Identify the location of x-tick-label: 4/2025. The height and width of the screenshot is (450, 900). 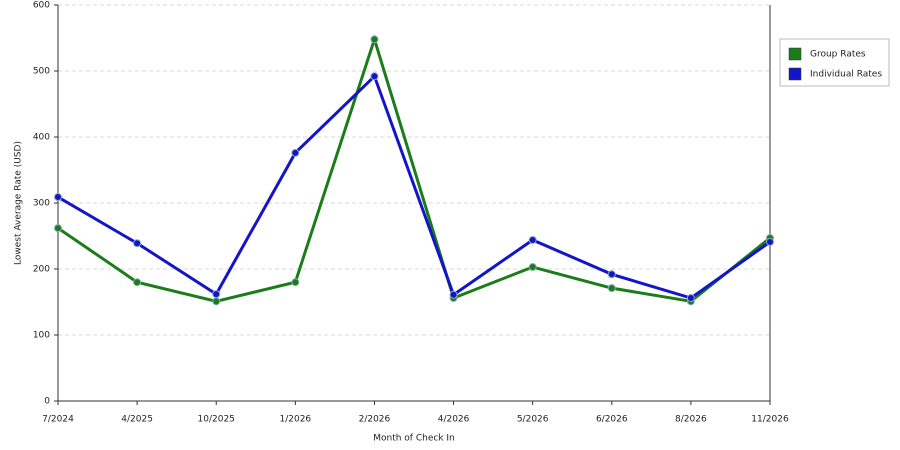
(137, 420).